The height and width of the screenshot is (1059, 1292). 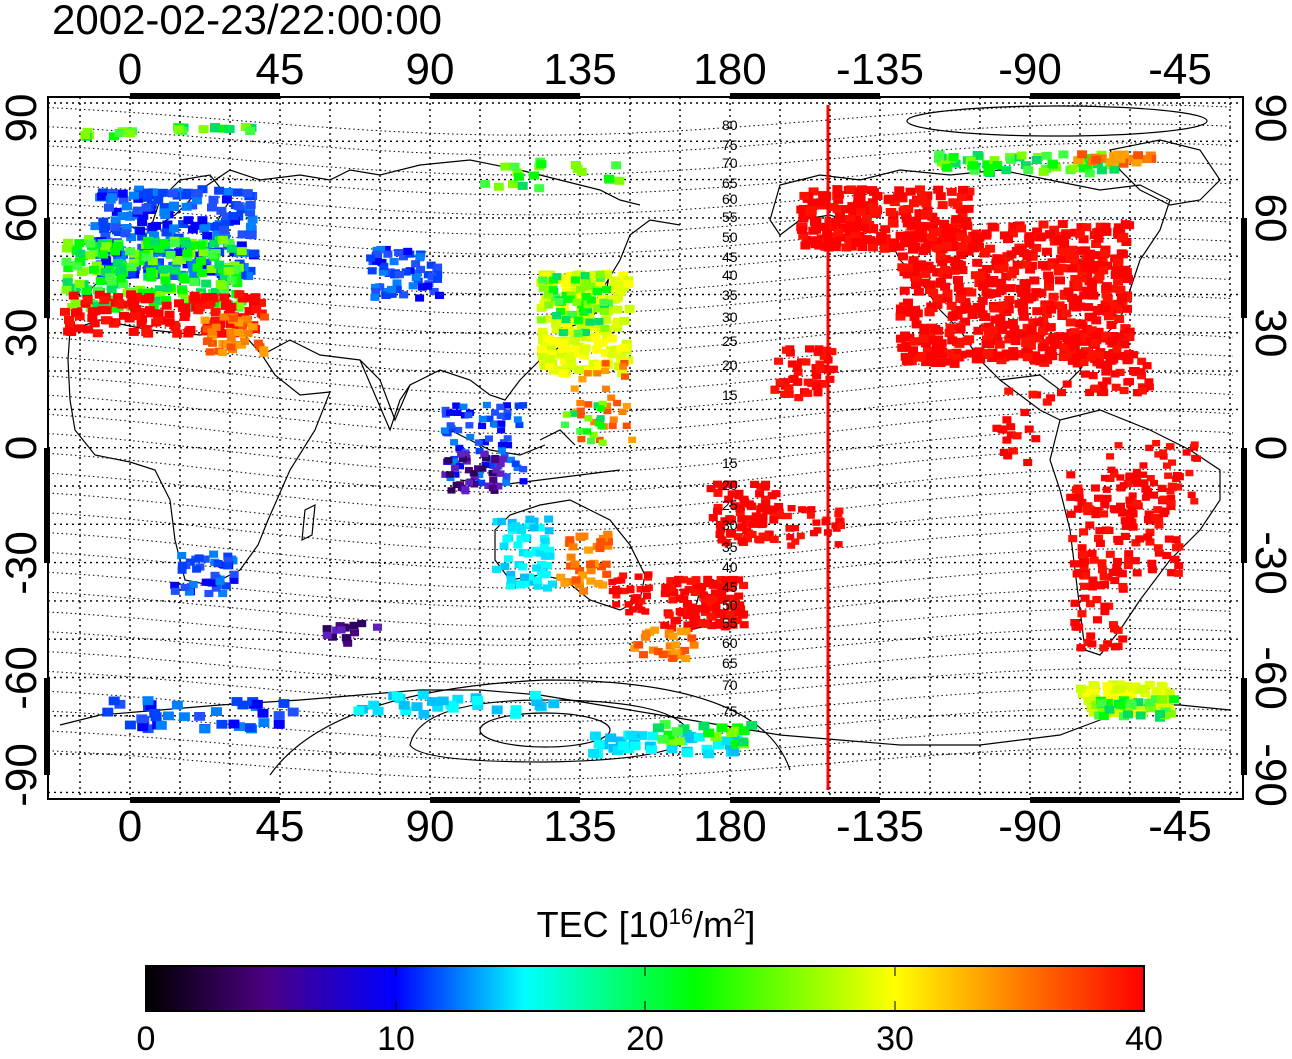 I want to click on contour-label-n35: 35, so click(x=730, y=295).